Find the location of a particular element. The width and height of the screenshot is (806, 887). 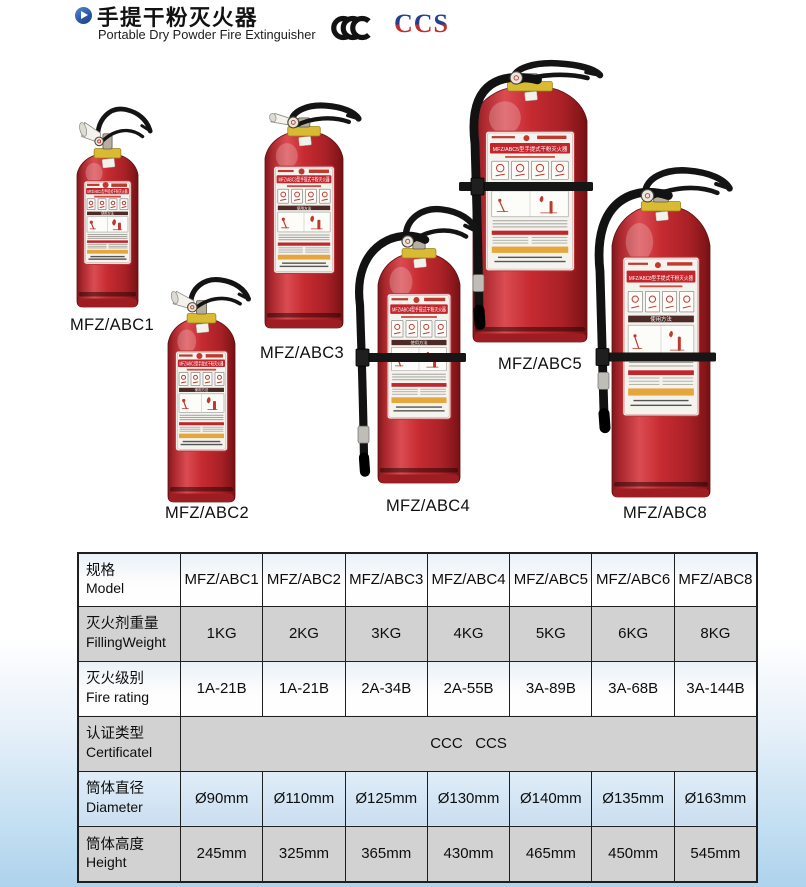

spec-cell: 3A-68B is located at coordinates (633, 688).